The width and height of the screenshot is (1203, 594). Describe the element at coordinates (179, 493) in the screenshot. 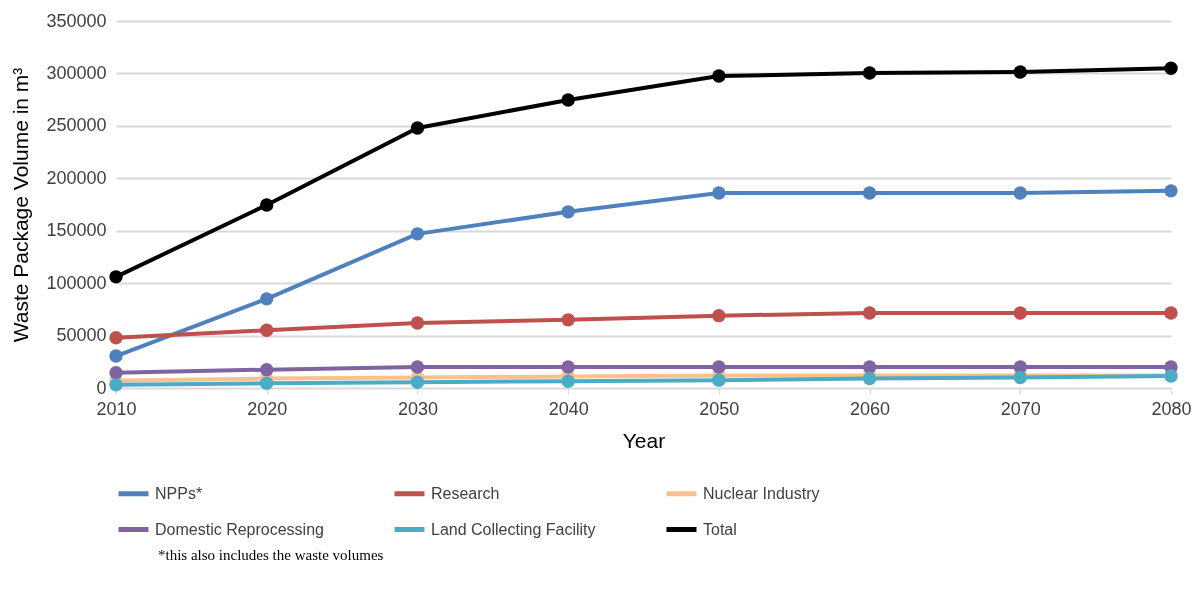

I see `legend-label: NPPs*` at that location.